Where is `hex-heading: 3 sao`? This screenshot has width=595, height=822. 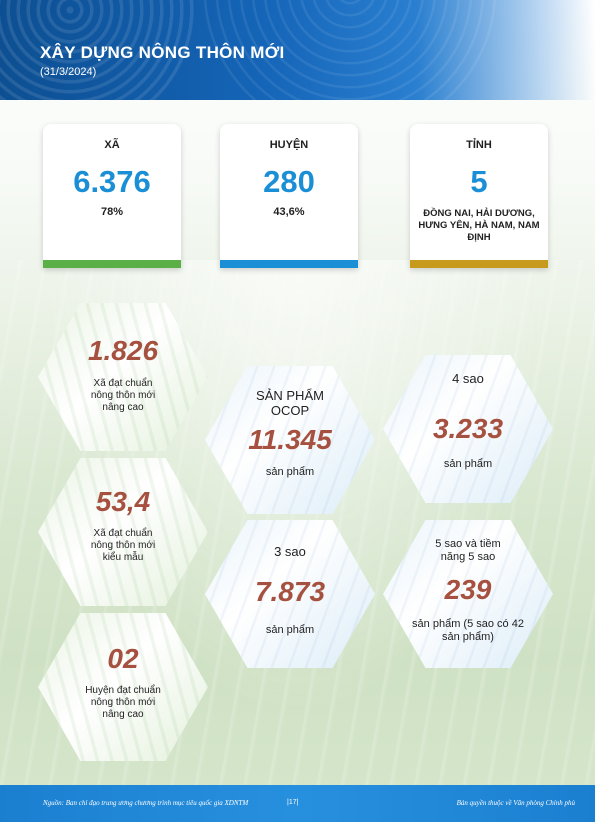 hex-heading: 3 sao is located at coordinates (290, 551).